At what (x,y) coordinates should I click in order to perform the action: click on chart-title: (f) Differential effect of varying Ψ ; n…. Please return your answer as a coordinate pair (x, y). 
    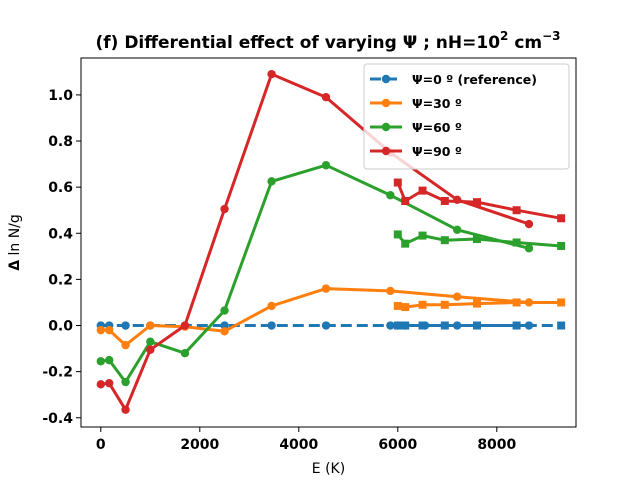
    Looking at the image, I should click on (327, 41).